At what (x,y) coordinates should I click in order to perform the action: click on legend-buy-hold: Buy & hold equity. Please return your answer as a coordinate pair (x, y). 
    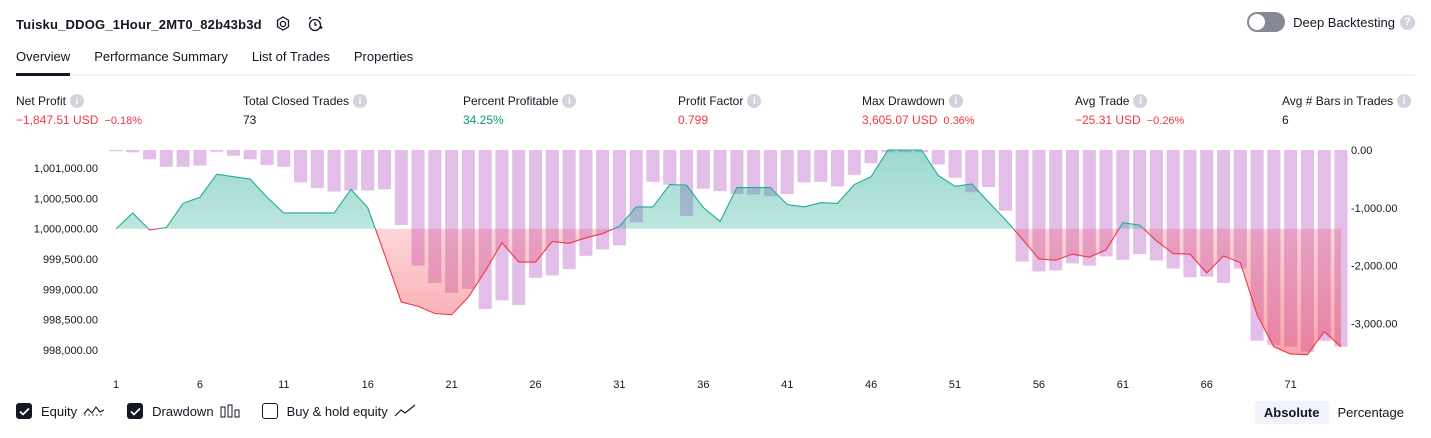
    Looking at the image, I should click on (338, 411).